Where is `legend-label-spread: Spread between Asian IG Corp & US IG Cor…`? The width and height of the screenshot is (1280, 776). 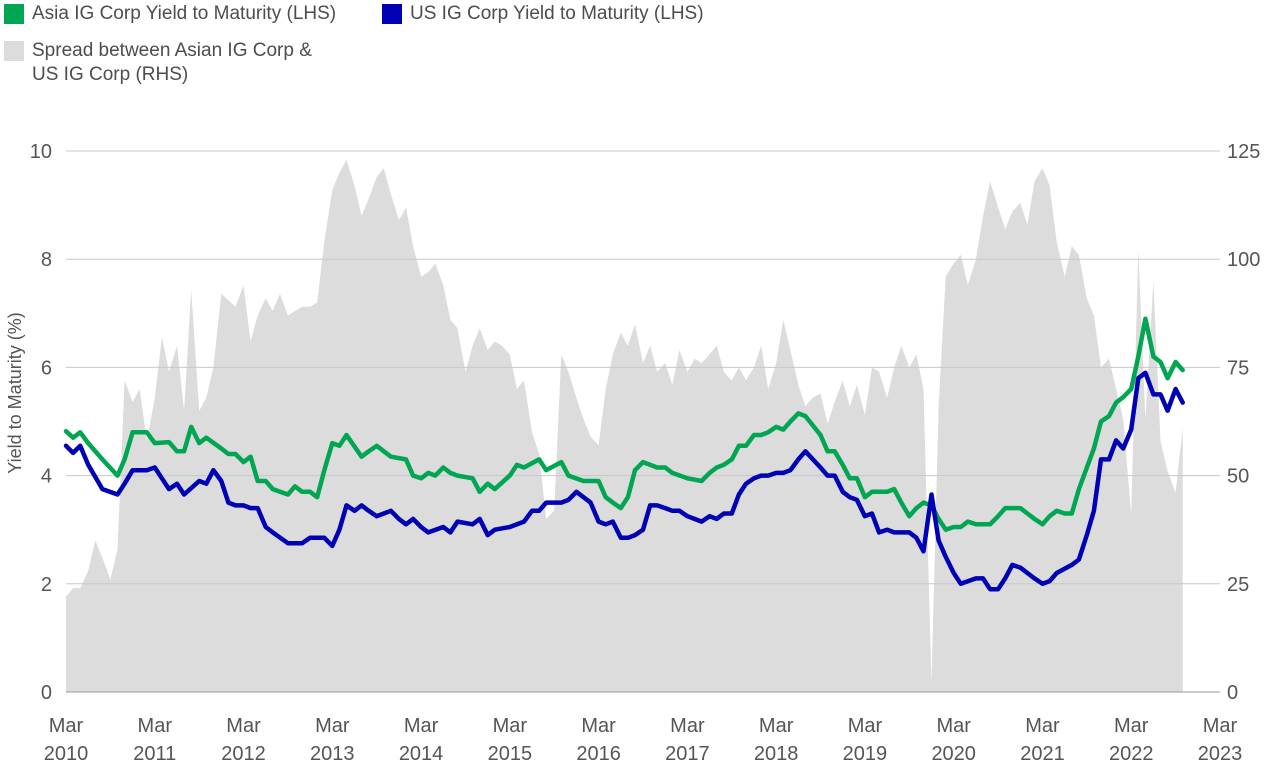
legend-label-spread: Spread between Asian IG Corp & US IG Cor… is located at coordinates (172, 63).